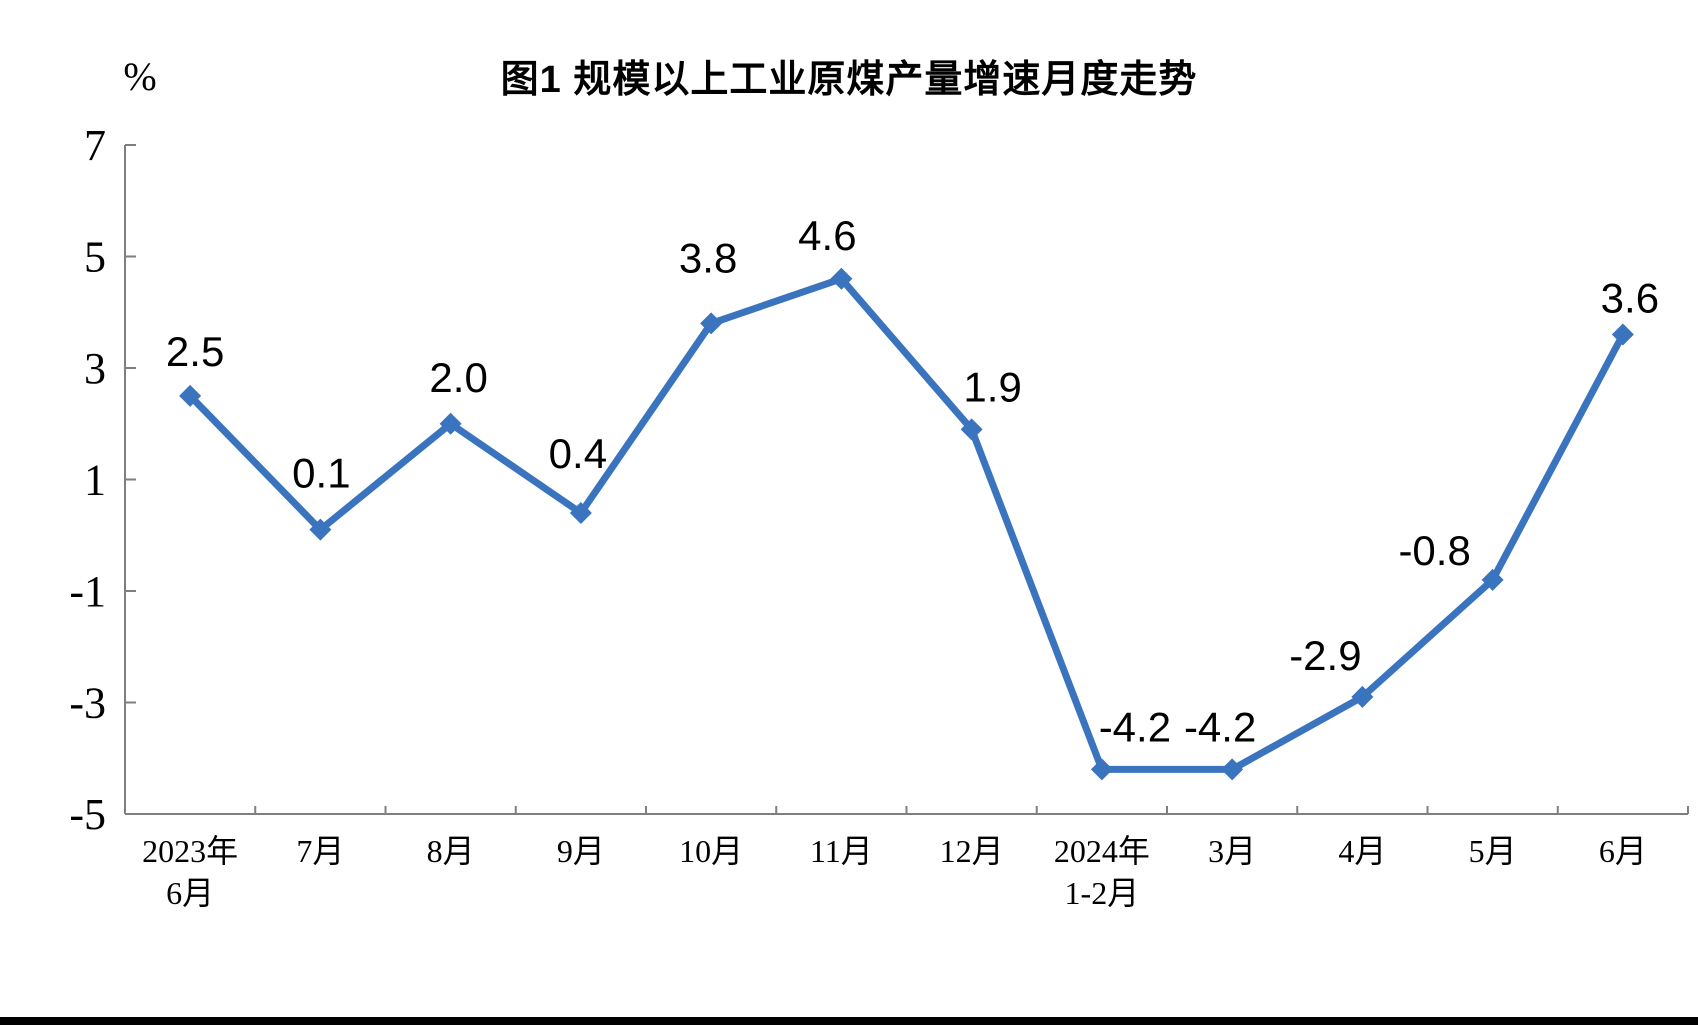 Image resolution: width=1698 pixels, height=1025 pixels. What do you see at coordinates (458, 377) in the screenshot?
I see `data-point-label: 2.0` at bounding box center [458, 377].